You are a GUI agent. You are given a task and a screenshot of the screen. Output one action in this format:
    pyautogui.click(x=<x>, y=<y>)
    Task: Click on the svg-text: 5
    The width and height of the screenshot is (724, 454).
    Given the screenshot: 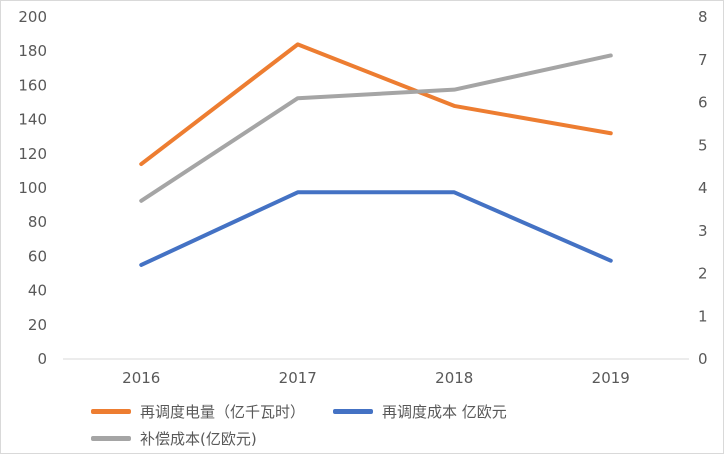 What is the action you would take?
    pyautogui.click(x=703, y=145)
    